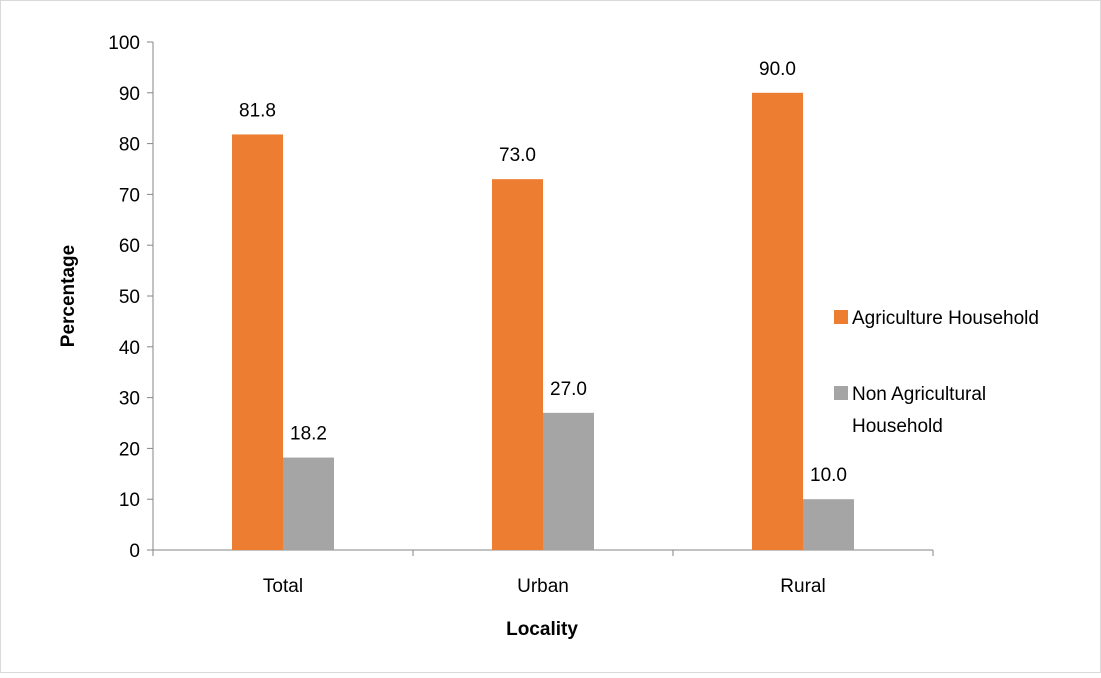 The height and width of the screenshot is (678, 1101). What do you see at coordinates (543, 586) in the screenshot?
I see `x-tick-label: Urban` at bounding box center [543, 586].